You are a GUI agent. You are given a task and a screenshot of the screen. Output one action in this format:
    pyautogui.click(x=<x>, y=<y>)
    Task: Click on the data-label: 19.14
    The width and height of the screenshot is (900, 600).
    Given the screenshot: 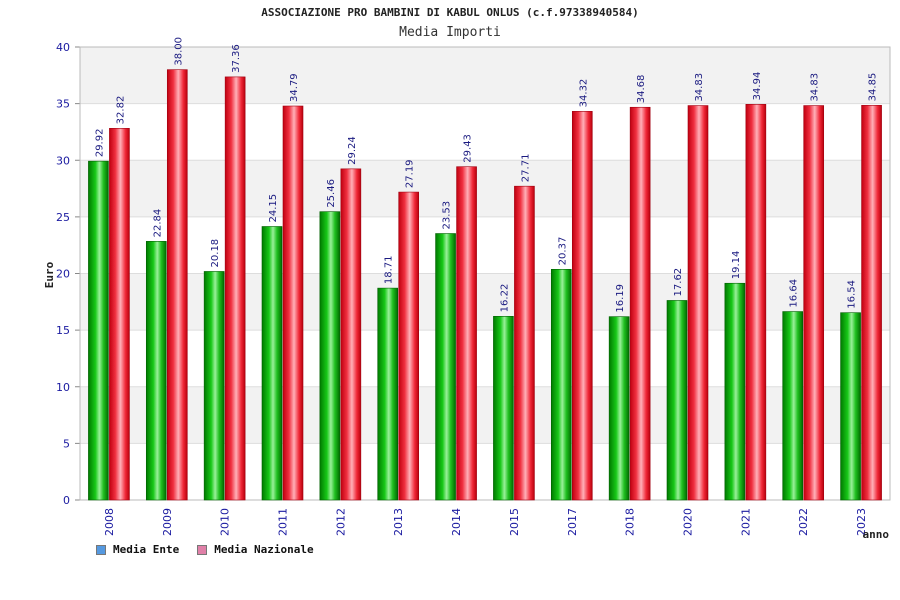 What is the action you would take?
    pyautogui.click(x=736, y=265)
    